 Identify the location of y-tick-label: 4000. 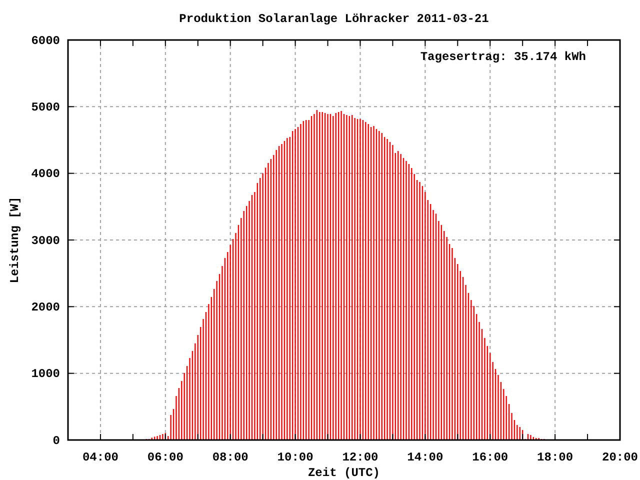
(45, 174).